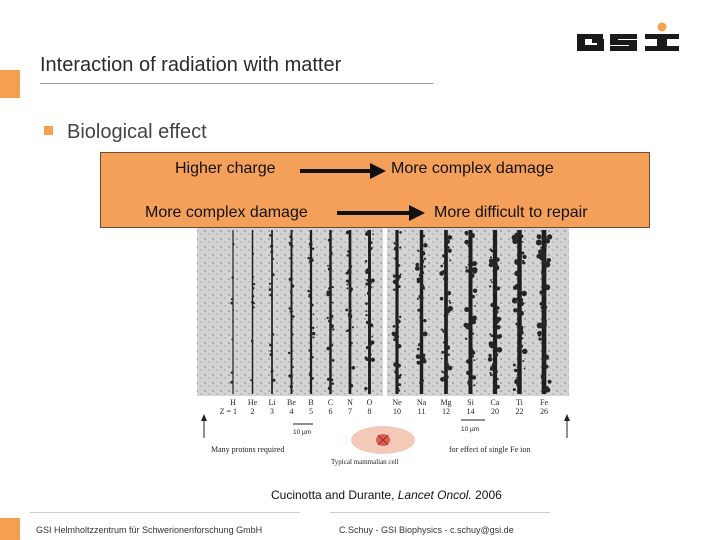 This screenshot has width=720, height=540. What do you see at coordinates (311, 411) in the screenshot?
I see `atomic-number-label: 5` at bounding box center [311, 411].